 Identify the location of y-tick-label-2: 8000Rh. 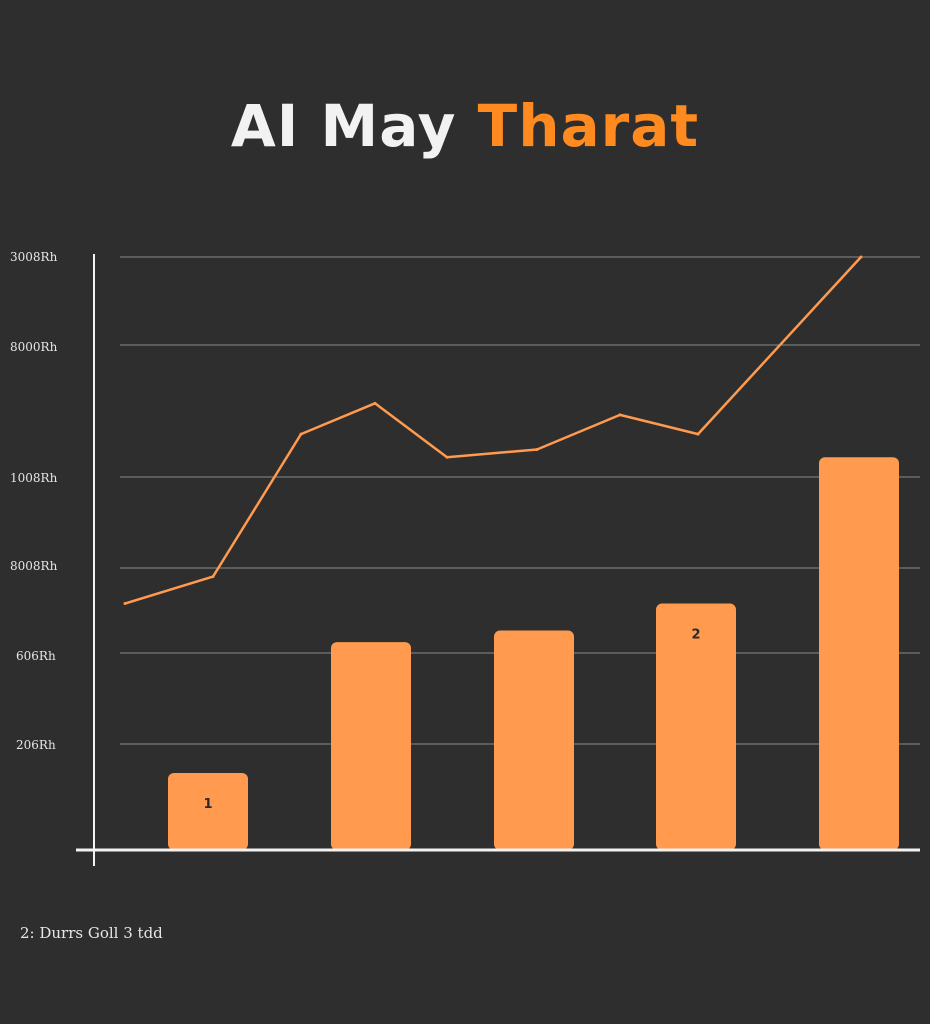
(34, 347).